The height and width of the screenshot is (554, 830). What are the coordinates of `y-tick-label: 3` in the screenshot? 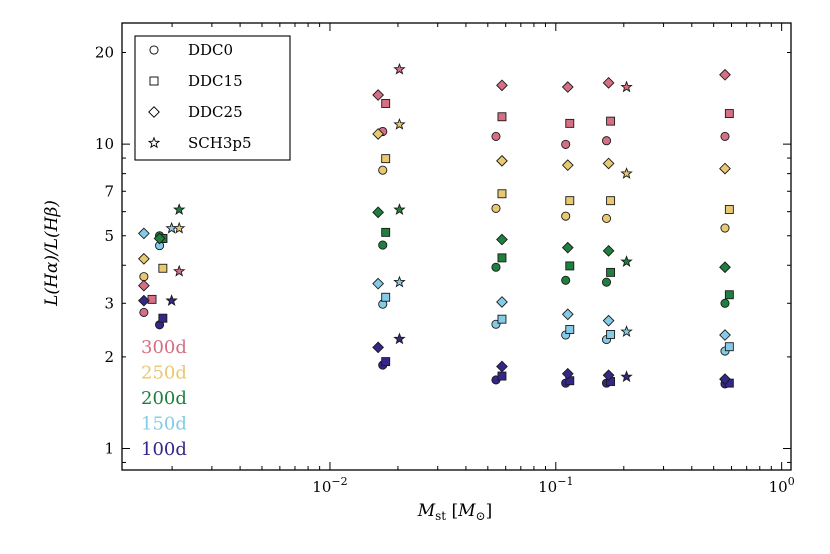 It's located at (109, 303).